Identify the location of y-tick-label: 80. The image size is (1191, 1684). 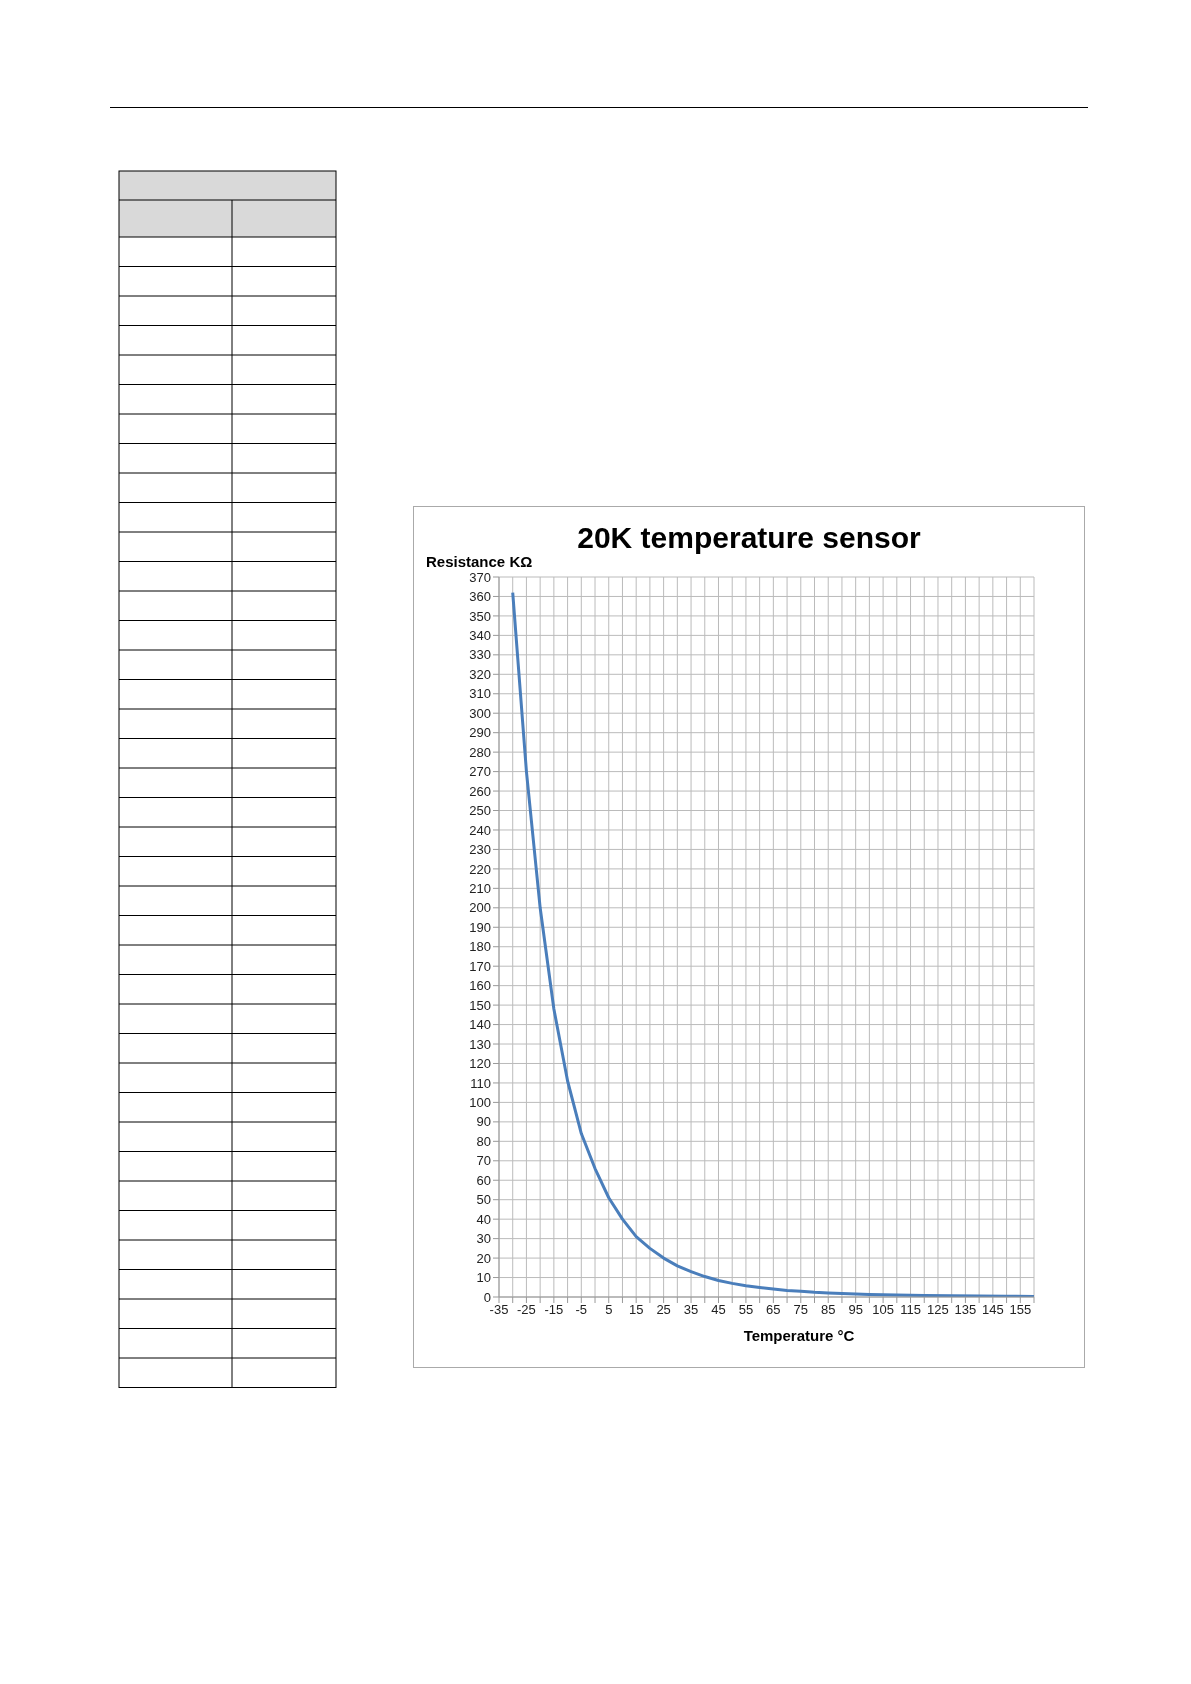
(483, 1141).